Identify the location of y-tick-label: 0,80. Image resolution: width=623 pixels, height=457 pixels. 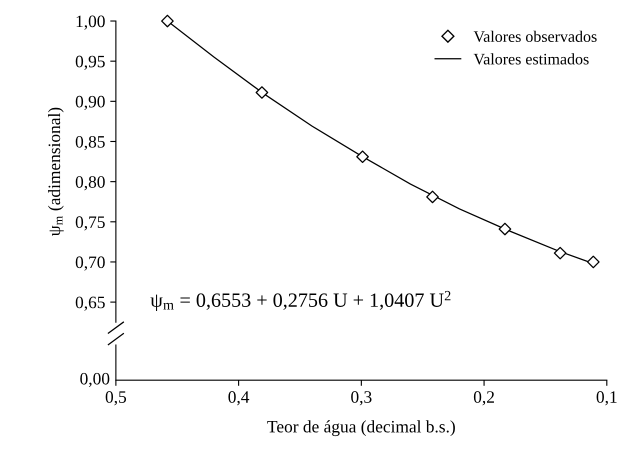
(90, 183).